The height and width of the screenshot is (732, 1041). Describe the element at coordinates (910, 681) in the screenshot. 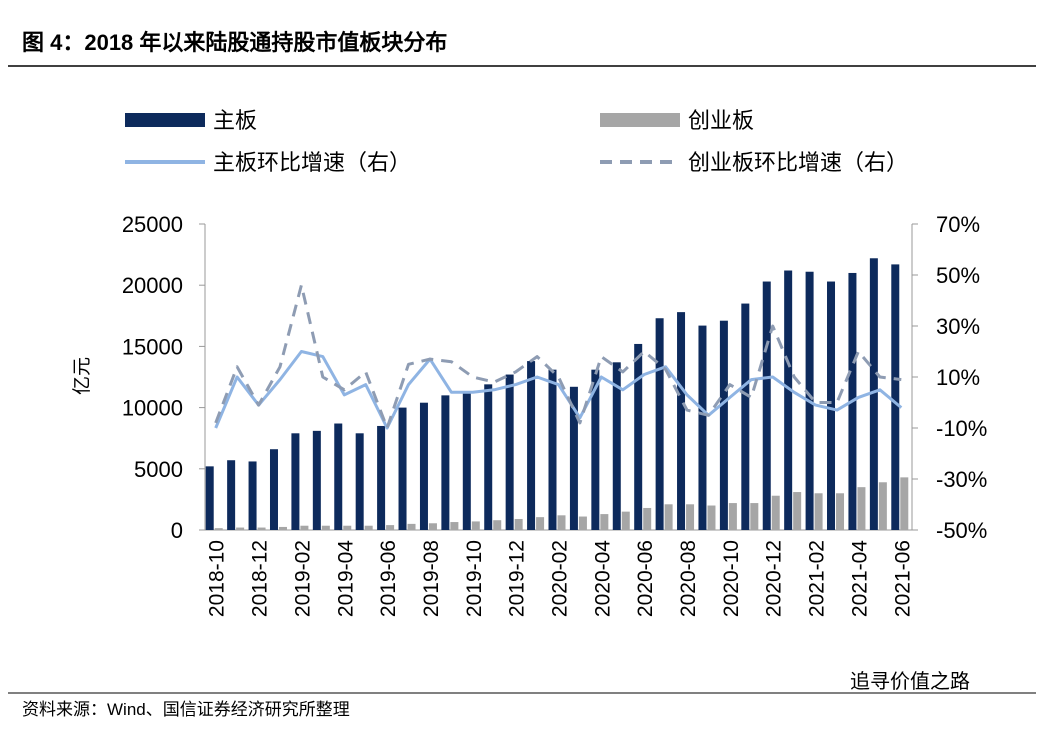

I see `watermark: 追寻价值之路` at that location.